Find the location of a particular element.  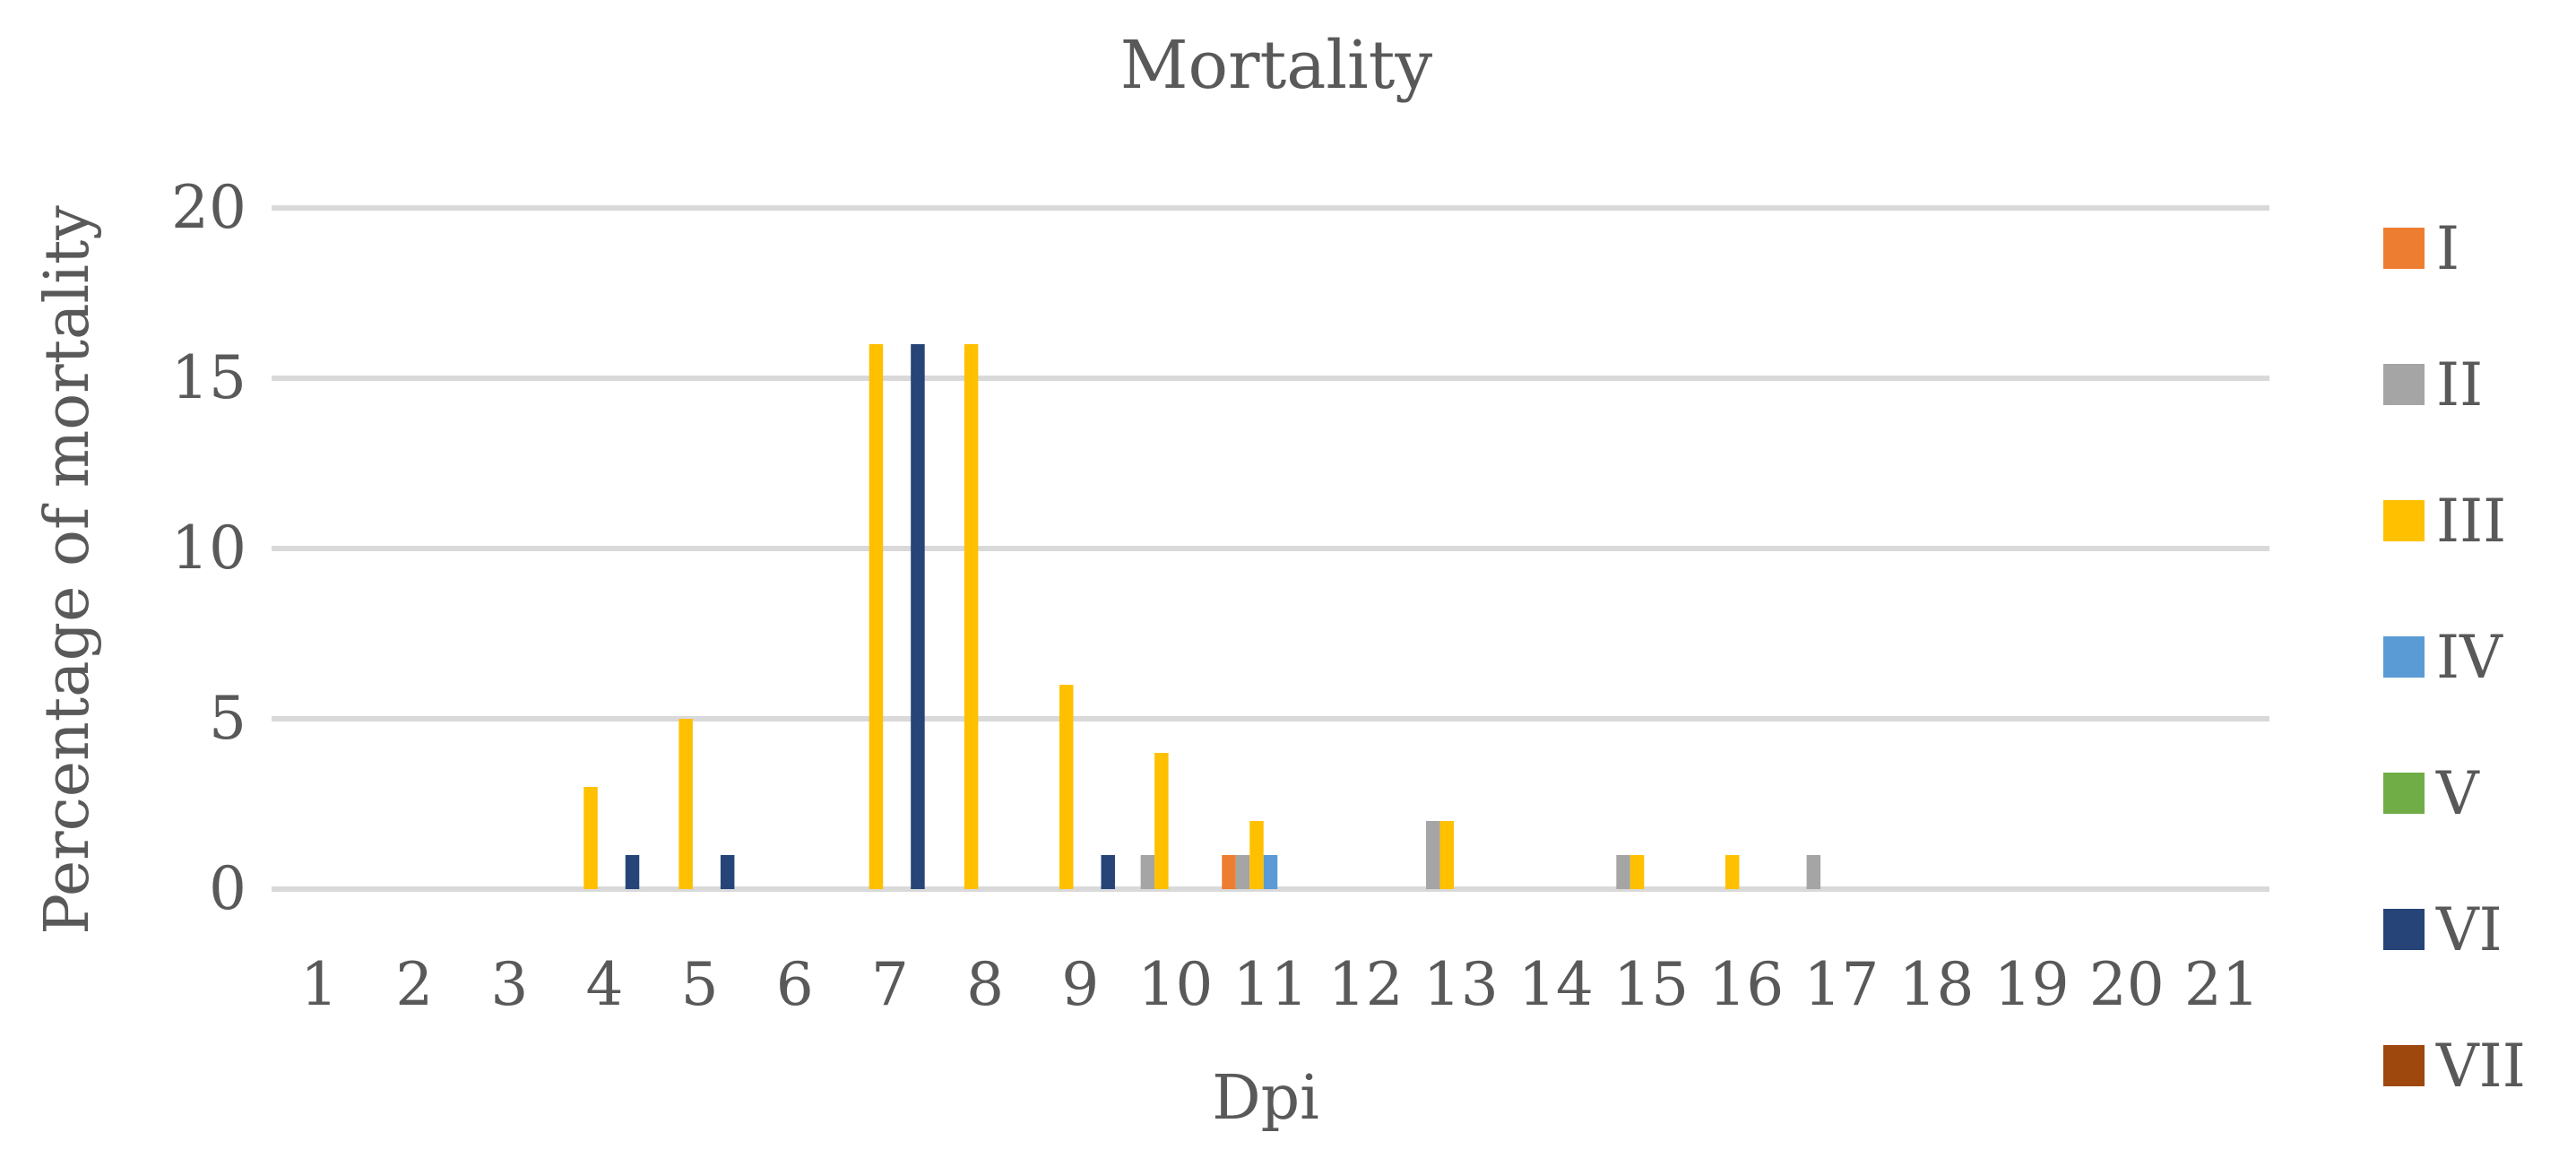

legend-label-I: I is located at coordinates (2447, 249).